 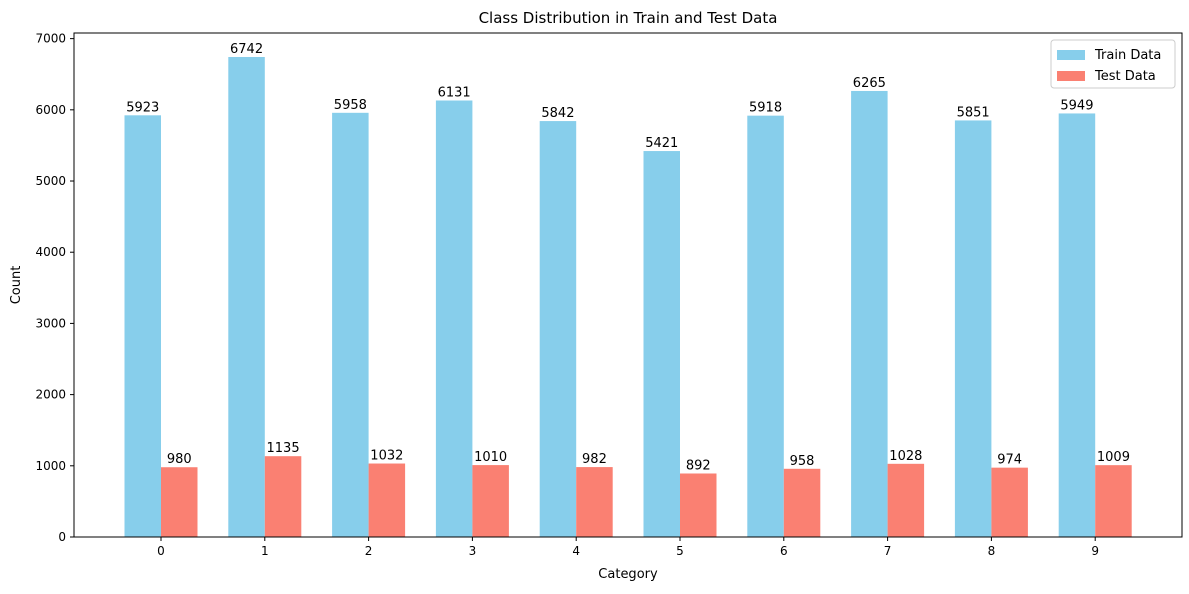 What do you see at coordinates (369, 551) in the screenshot?
I see `x-tick-label: 2` at bounding box center [369, 551].